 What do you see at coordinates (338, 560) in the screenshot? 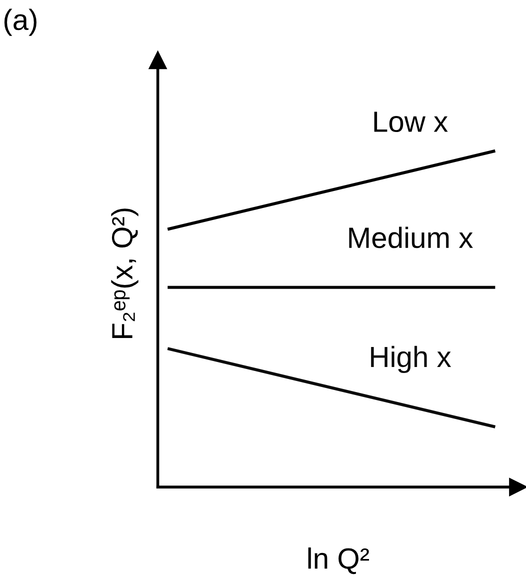
I see `x-axis-title: ln Q²` at bounding box center [338, 560].